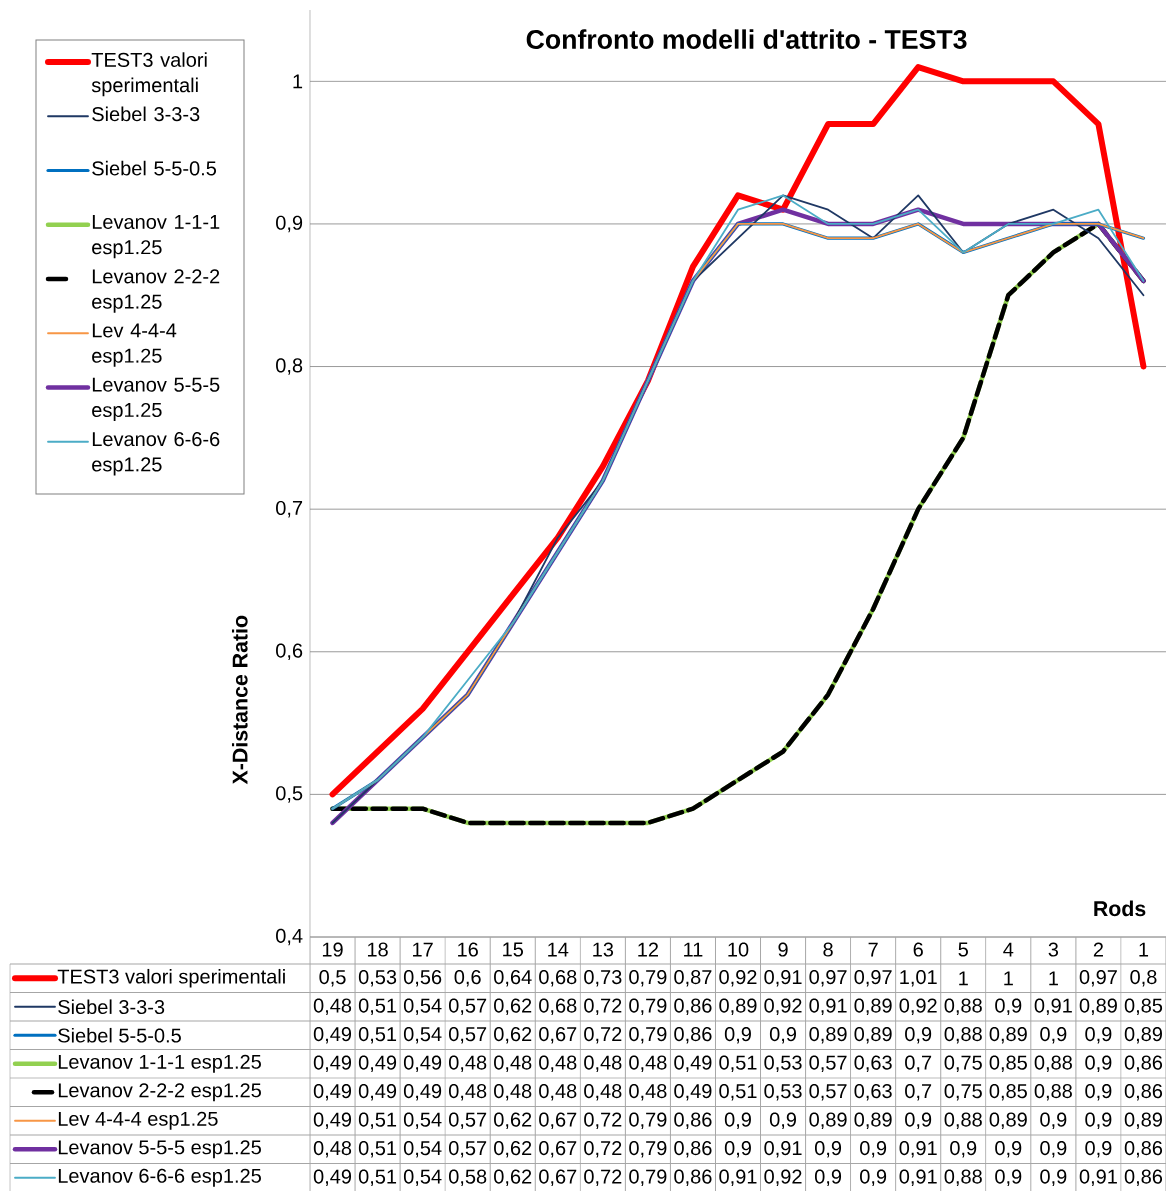 The height and width of the screenshot is (1191, 1166). Describe the element at coordinates (298, 81) in the screenshot. I see `y-tick-label: 1` at that location.